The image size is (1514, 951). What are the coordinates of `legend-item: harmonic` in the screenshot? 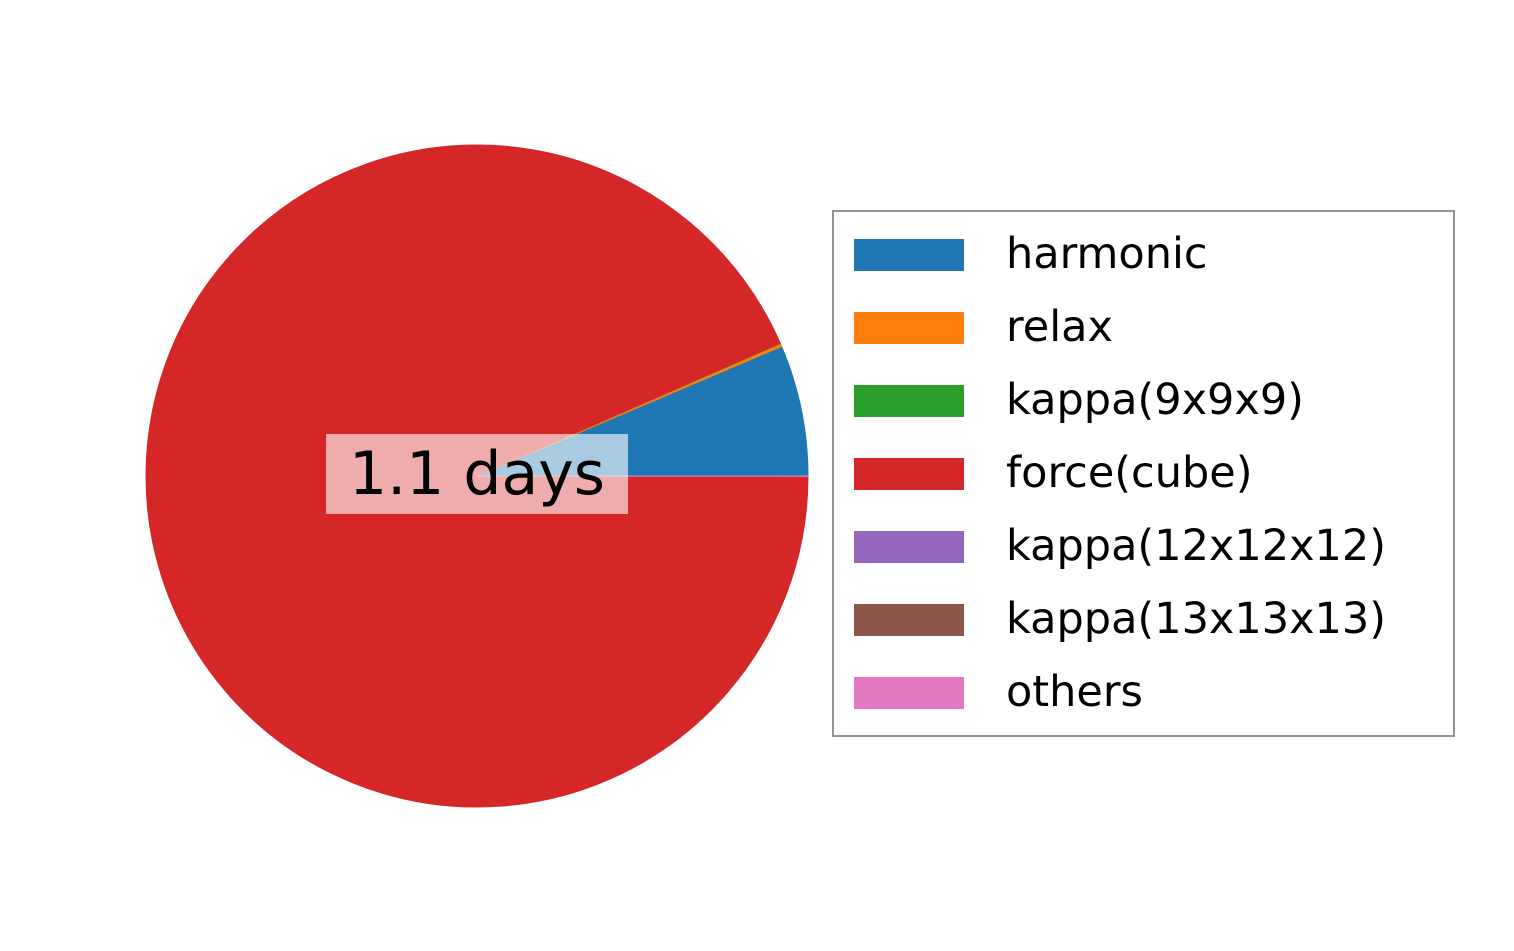 It's located at (1153, 254).